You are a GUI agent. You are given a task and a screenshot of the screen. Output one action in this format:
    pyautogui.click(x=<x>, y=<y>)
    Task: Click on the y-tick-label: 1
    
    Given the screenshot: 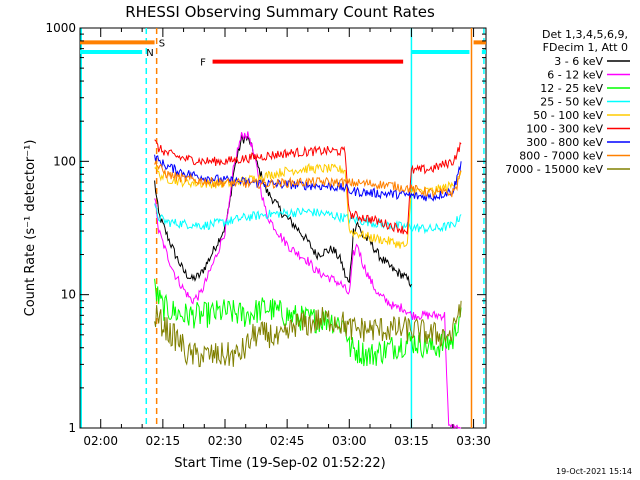 What is the action you would take?
    pyautogui.click(x=72, y=428)
    